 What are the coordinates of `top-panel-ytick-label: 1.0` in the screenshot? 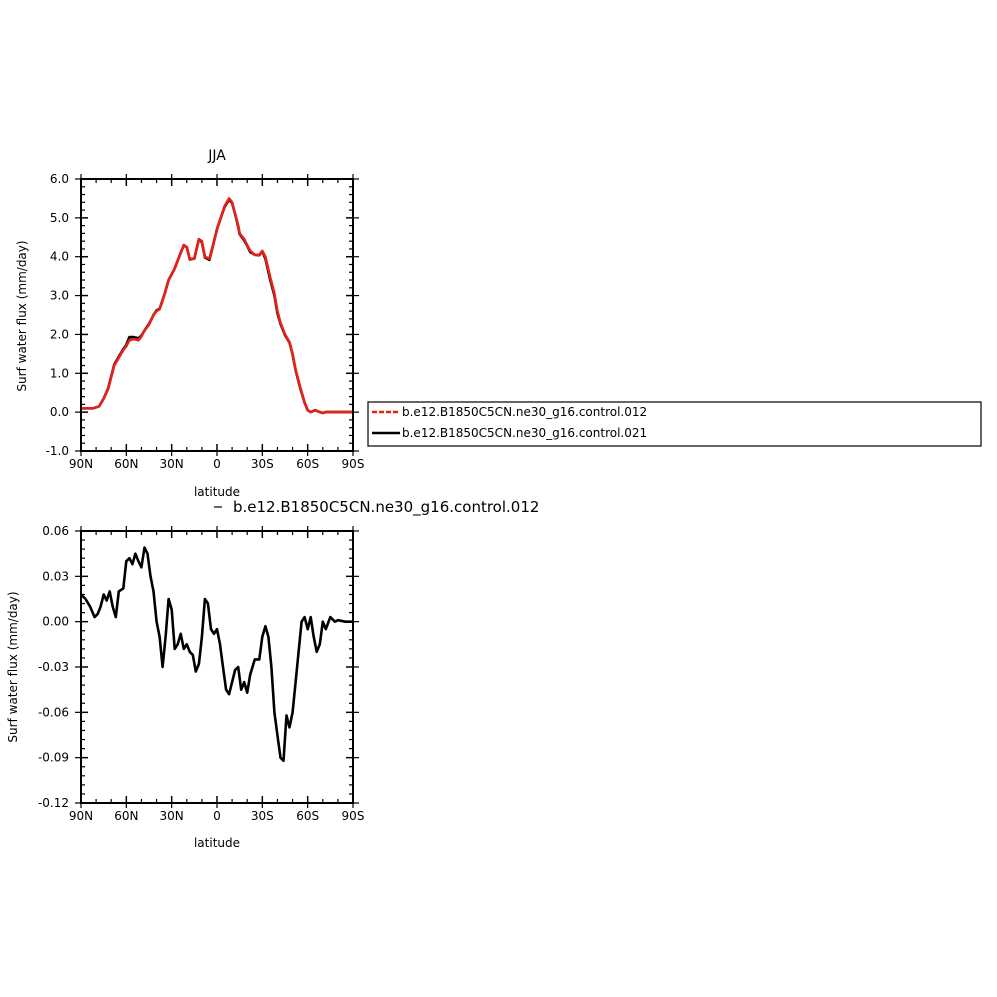 It's located at (59, 373).